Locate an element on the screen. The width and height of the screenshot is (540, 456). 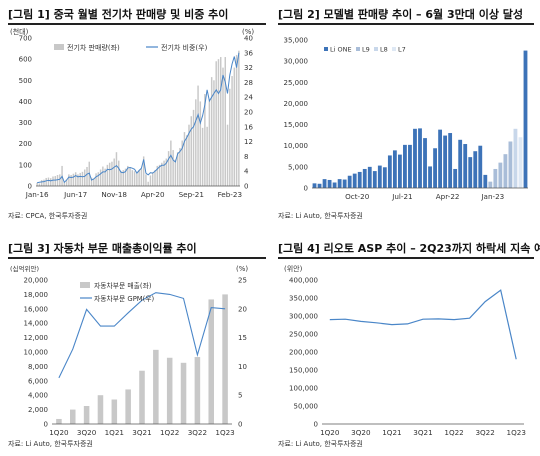
y-tick-label: 200,000 is located at coordinates (303, 353).